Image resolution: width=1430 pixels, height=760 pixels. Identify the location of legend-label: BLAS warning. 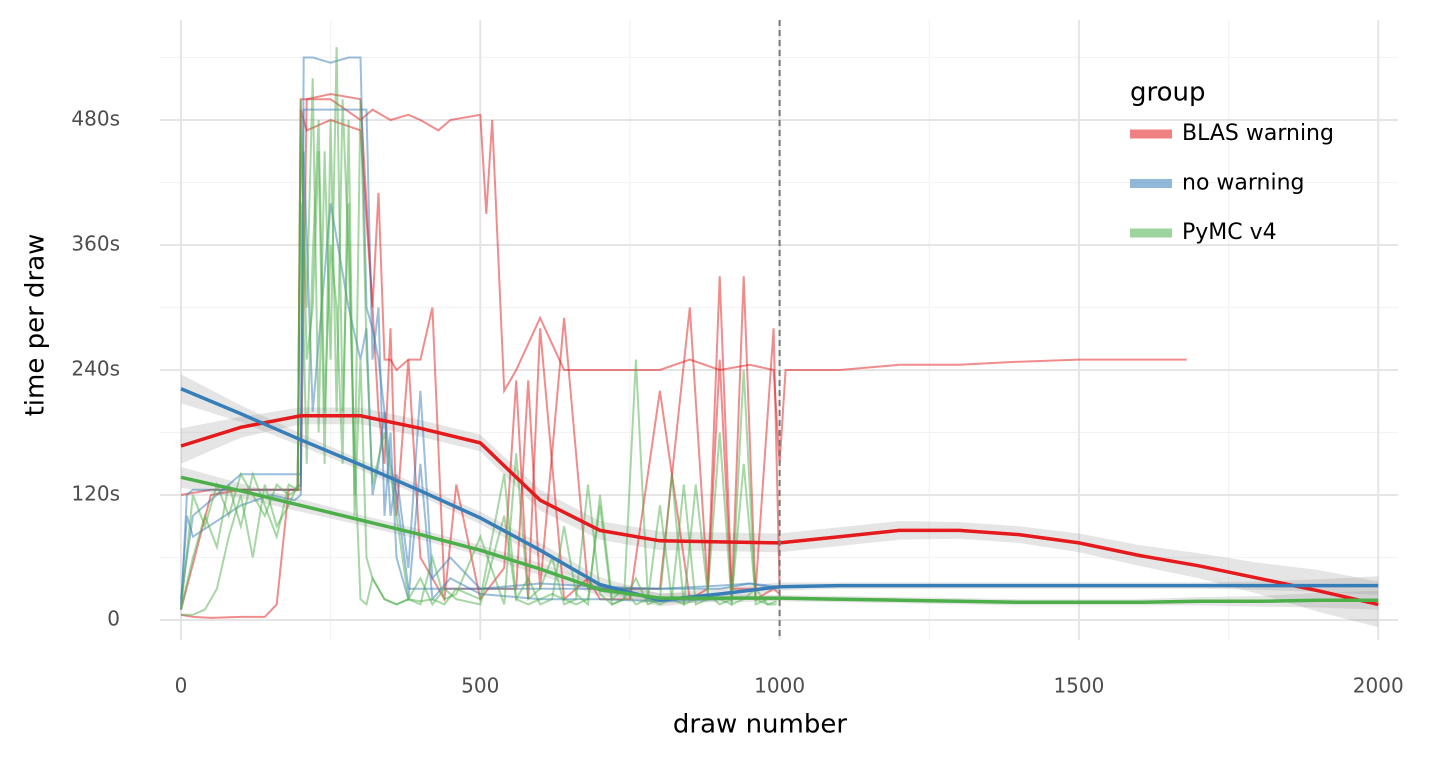
(1258, 133).